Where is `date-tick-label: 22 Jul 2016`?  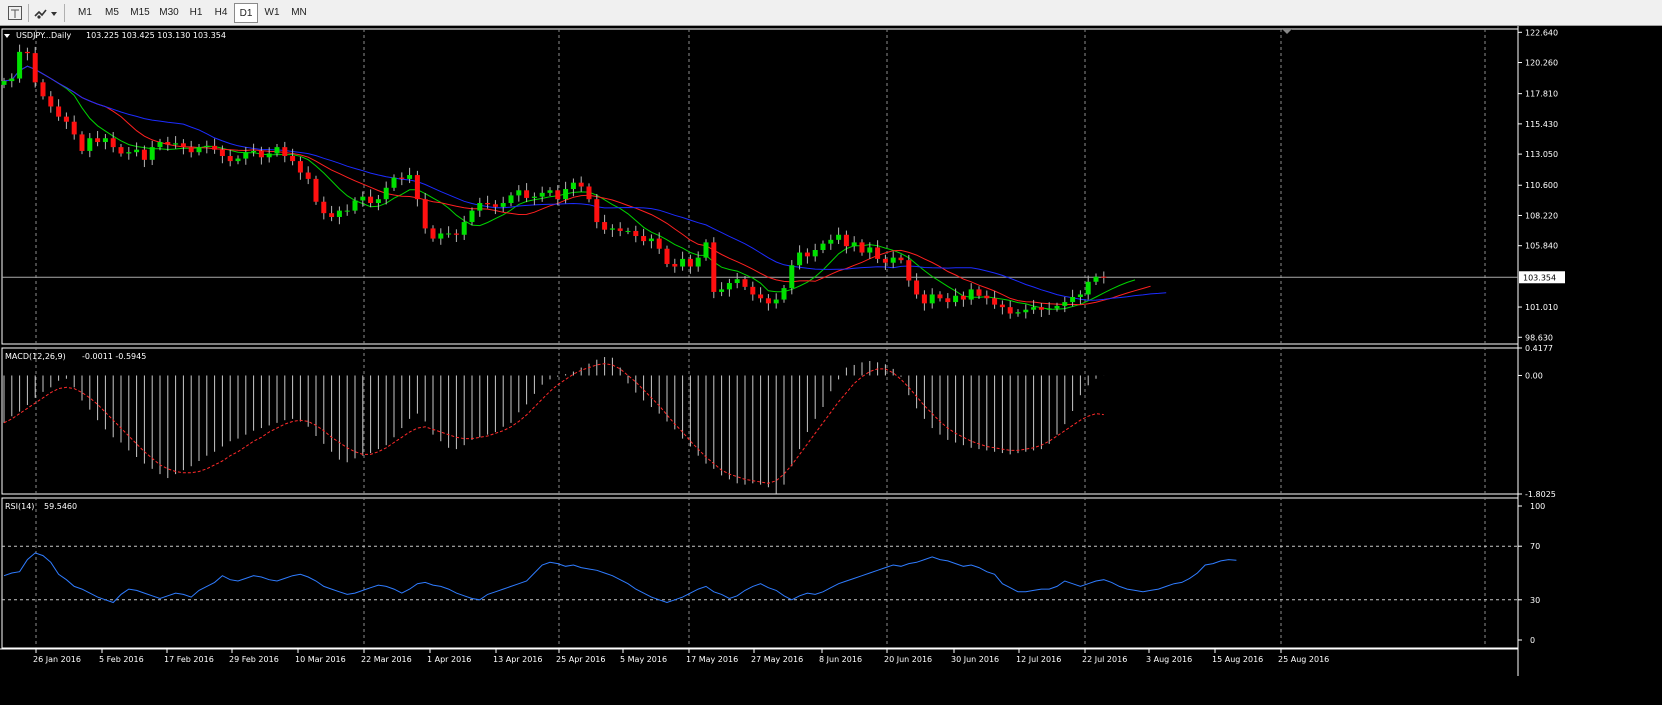 date-tick-label: 22 Jul 2016 is located at coordinates (1104, 659).